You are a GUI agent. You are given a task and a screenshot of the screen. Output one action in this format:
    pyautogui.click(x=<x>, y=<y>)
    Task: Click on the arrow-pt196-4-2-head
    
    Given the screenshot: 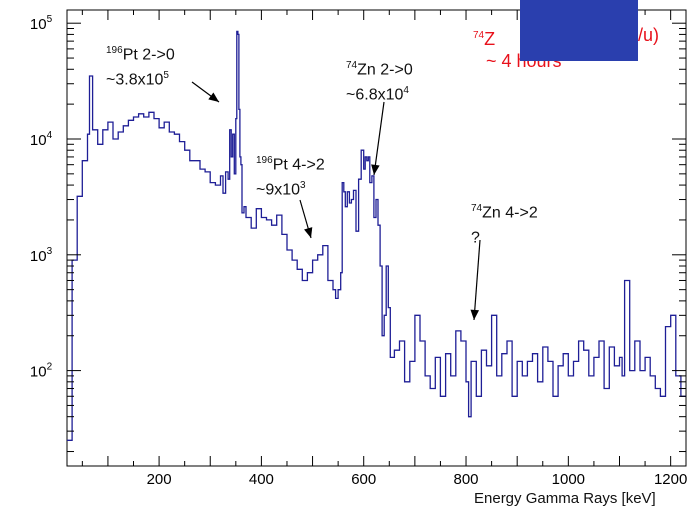 What is the action you would take?
    pyautogui.click(x=308, y=232)
    